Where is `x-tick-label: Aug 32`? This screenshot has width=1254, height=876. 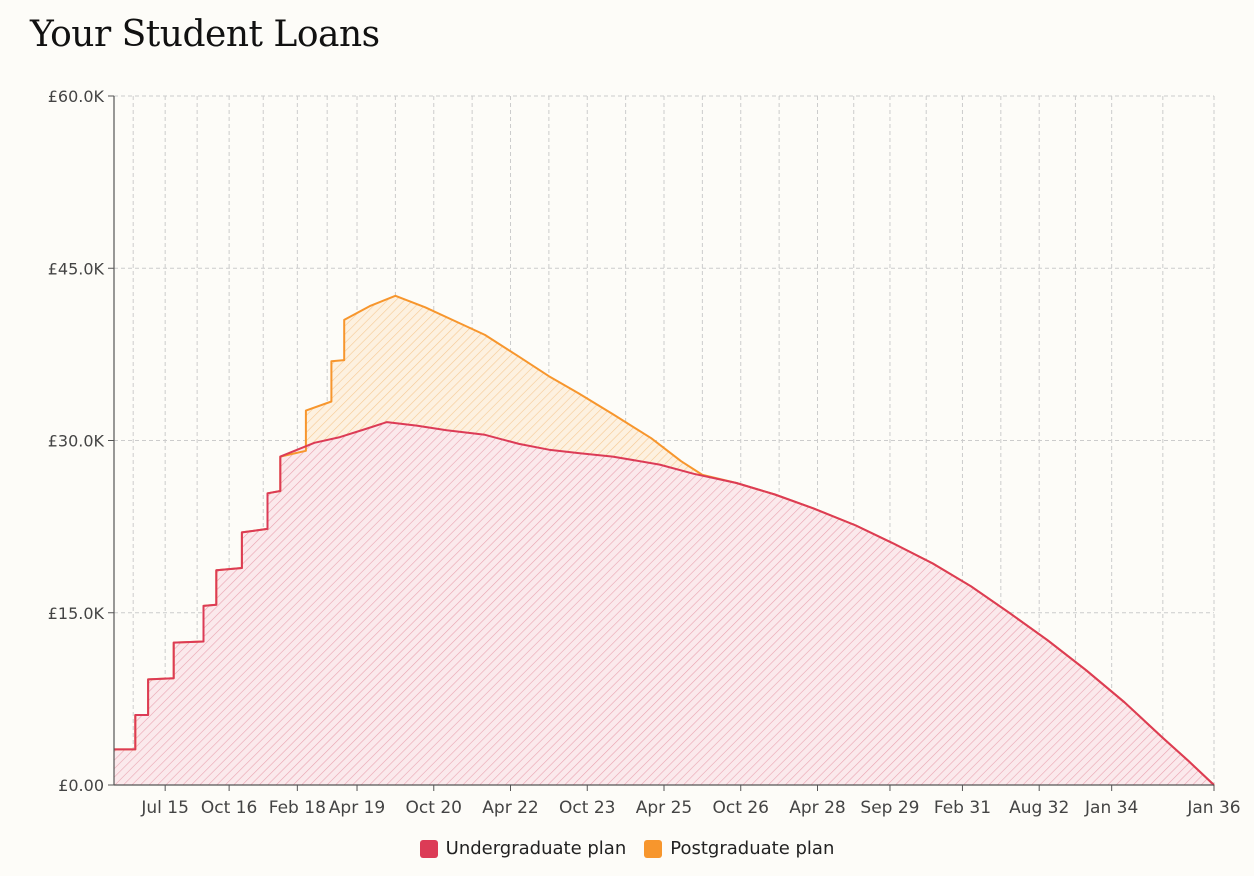
x-tick-label: Aug 32 is located at coordinates (1039, 808).